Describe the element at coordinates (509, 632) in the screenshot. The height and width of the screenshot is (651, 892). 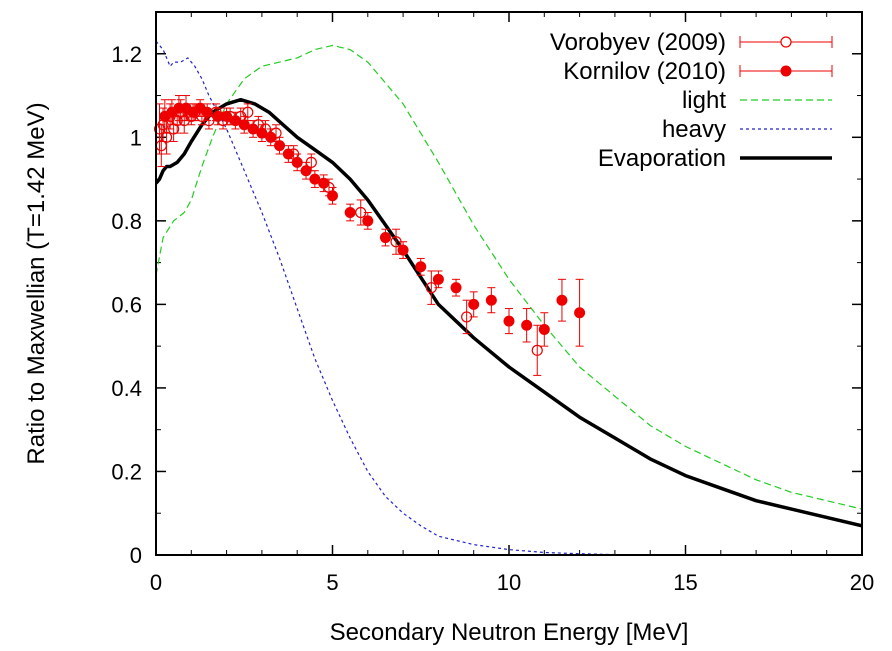
I see `x-axis-title: Secondary Neutron Energy [MeV]` at that location.